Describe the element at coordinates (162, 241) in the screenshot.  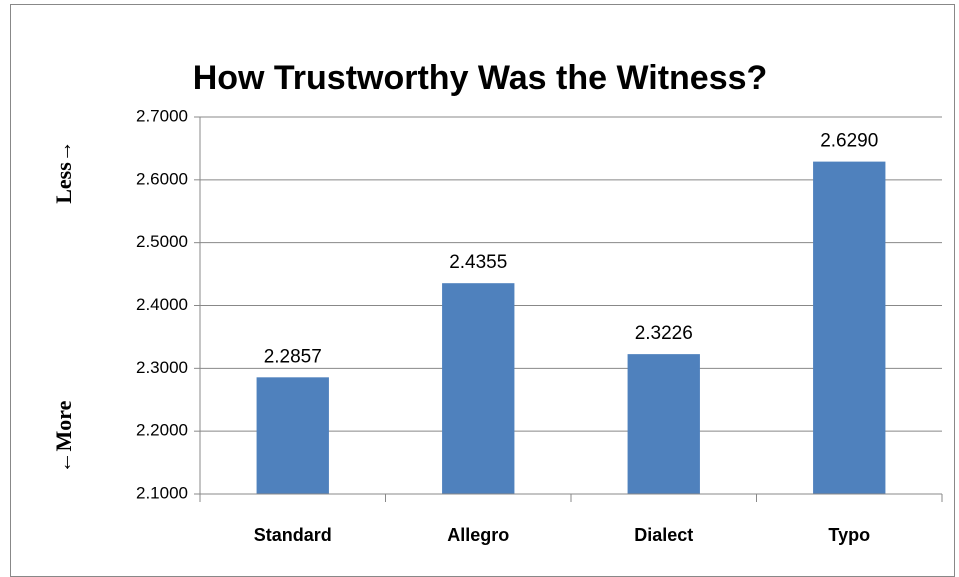
I see `y-tick-label: 2.5000` at that location.